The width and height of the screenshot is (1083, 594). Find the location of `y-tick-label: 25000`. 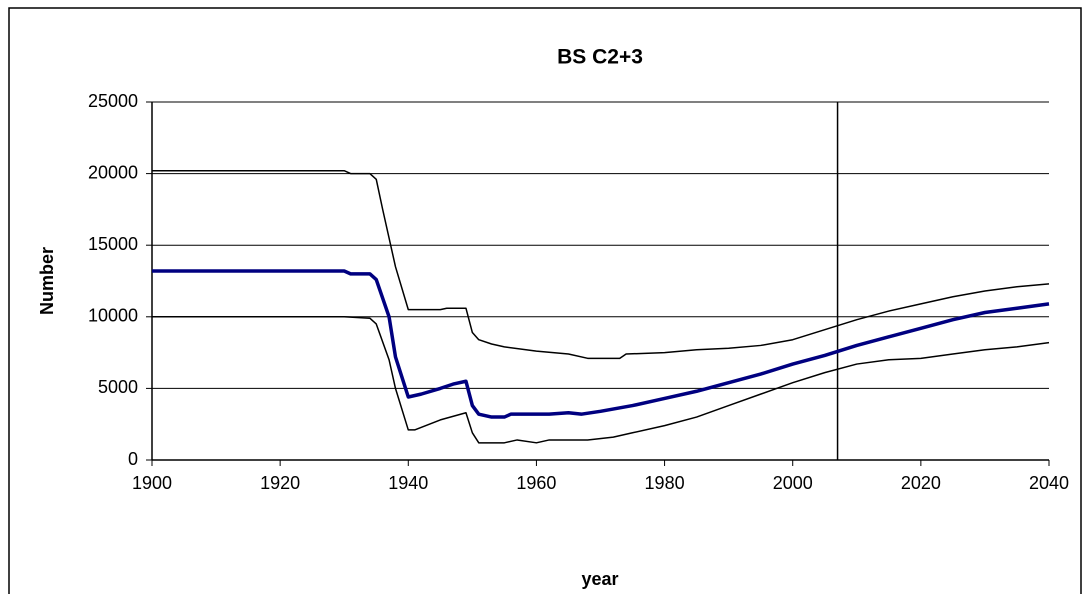

y-tick-label: 25000 is located at coordinates (113, 101).